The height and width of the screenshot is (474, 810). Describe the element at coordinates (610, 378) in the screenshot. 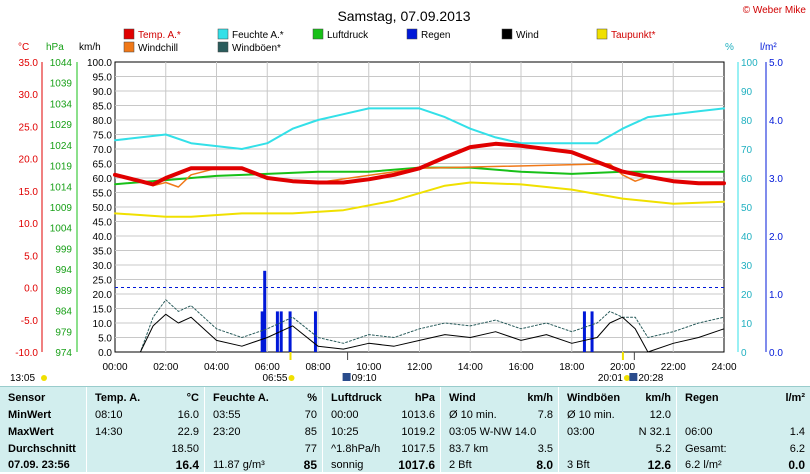

I see `sunset-label: 20:01` at that location.